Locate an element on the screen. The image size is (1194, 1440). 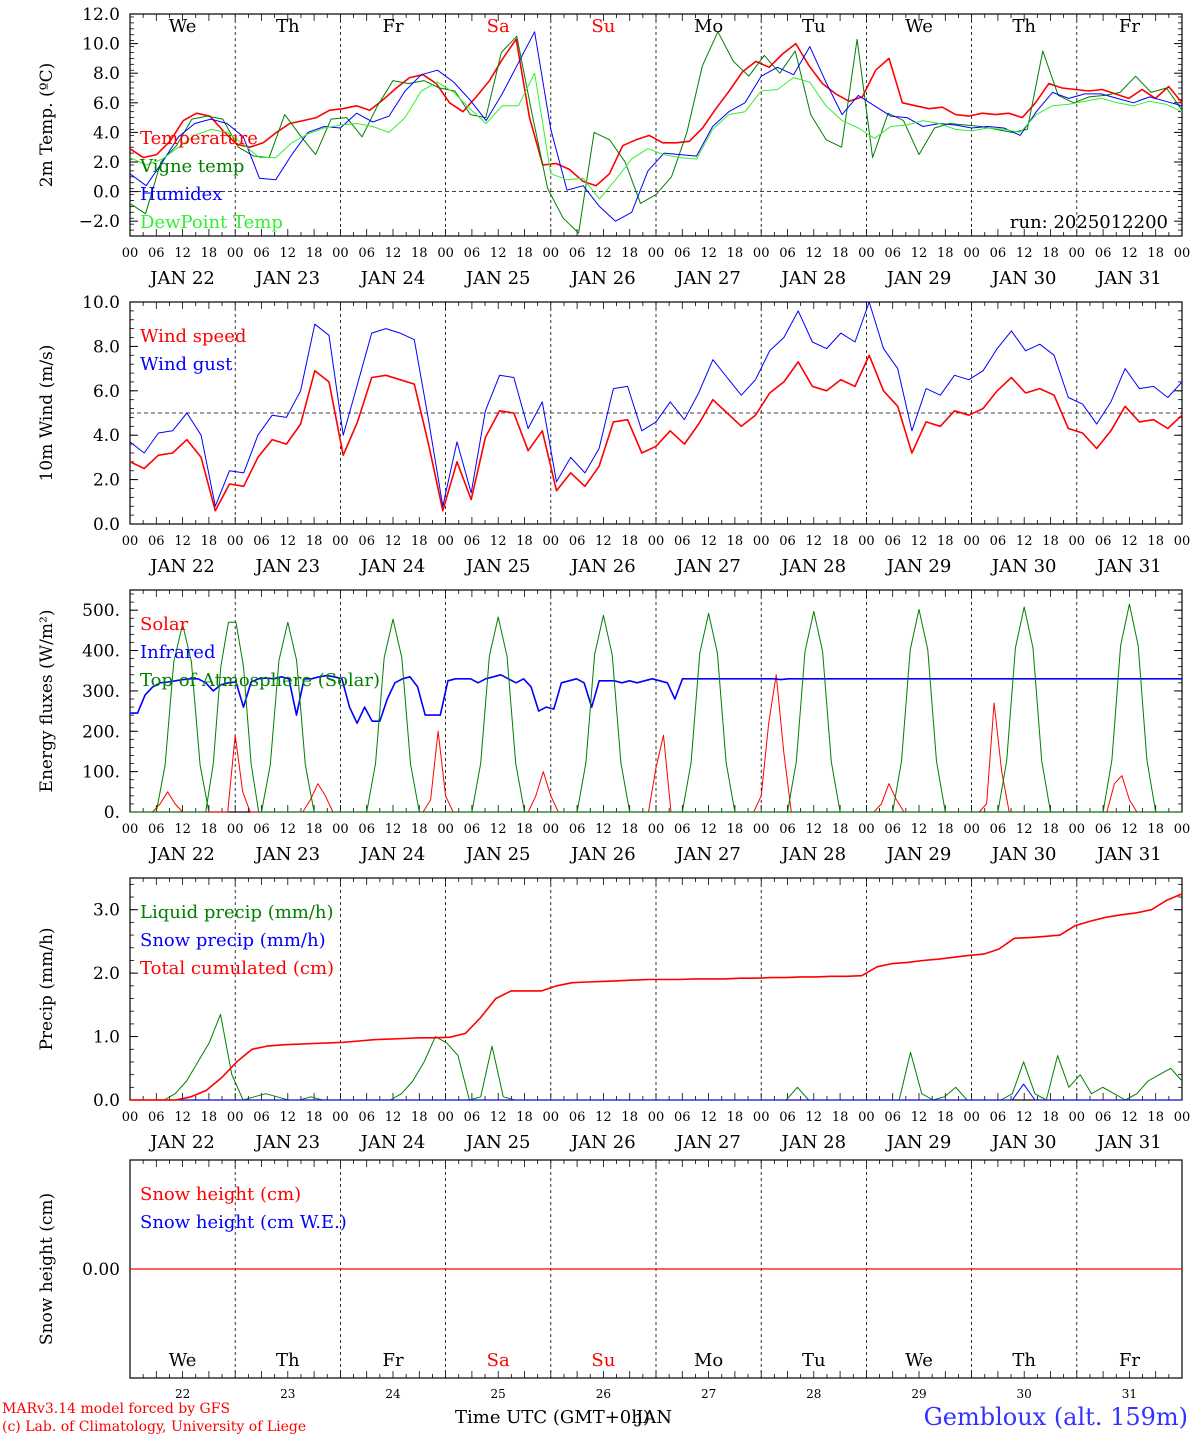
legend-entry: Humidex is located at coordinates (181, 194).